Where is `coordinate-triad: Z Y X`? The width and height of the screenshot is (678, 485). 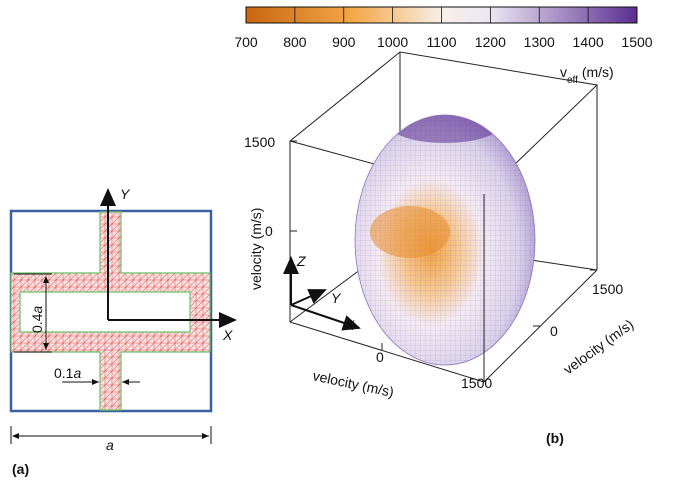 coordinate-triad: Z Y X is located at coordinates (322, 293).